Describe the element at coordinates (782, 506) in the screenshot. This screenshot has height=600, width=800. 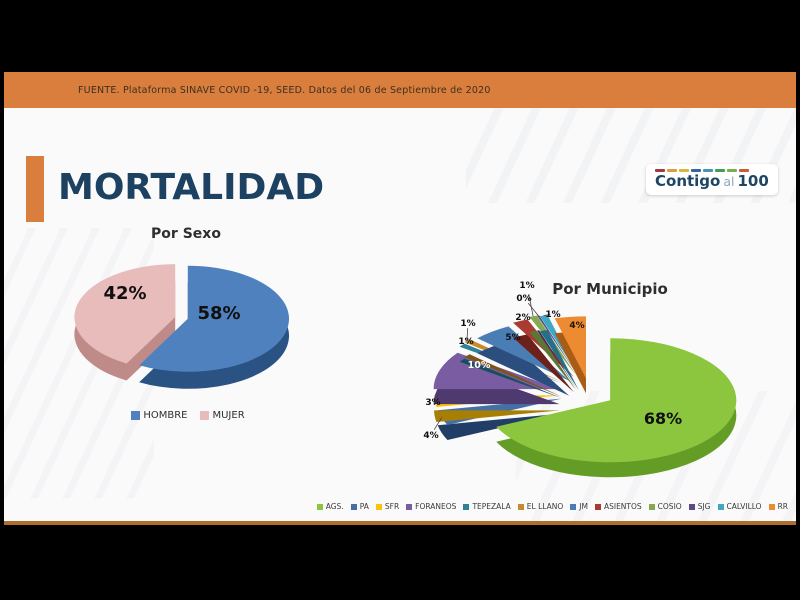
I see `legend-label-rr: RR` at that location.